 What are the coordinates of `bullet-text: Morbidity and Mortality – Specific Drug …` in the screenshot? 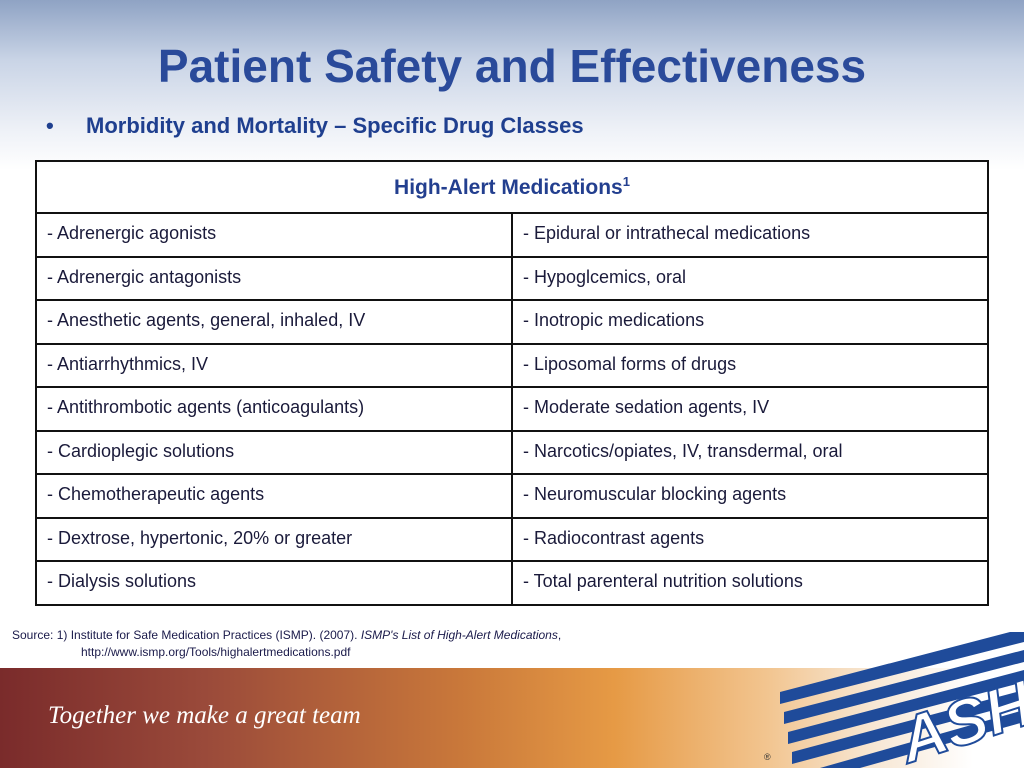 It's located at (335, 125).